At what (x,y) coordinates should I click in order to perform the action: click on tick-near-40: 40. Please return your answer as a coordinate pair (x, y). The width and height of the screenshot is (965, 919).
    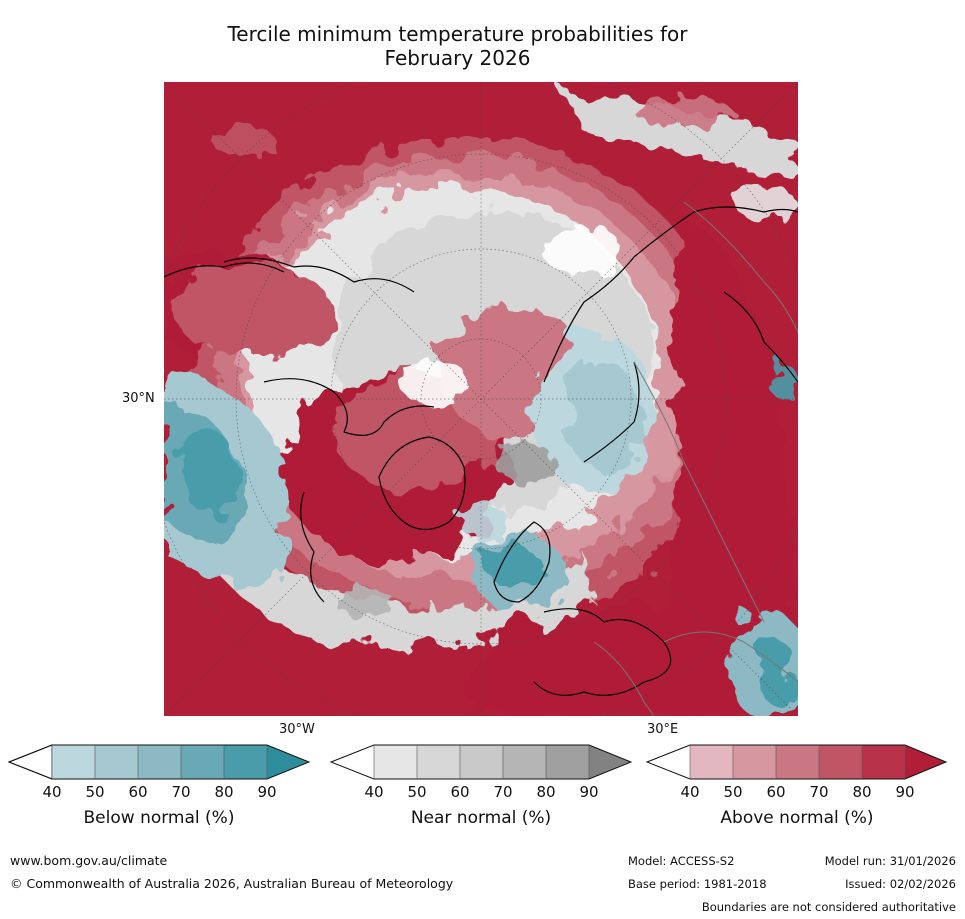
    Looking at the image, I should click on (374, 792).